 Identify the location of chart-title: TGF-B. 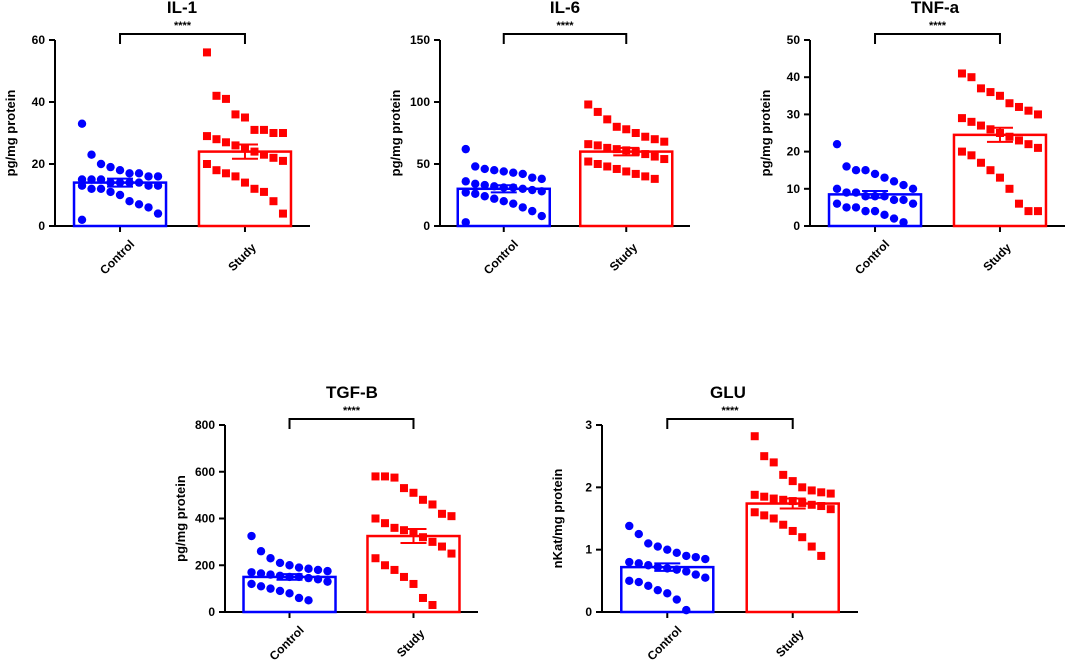
(352, 392).